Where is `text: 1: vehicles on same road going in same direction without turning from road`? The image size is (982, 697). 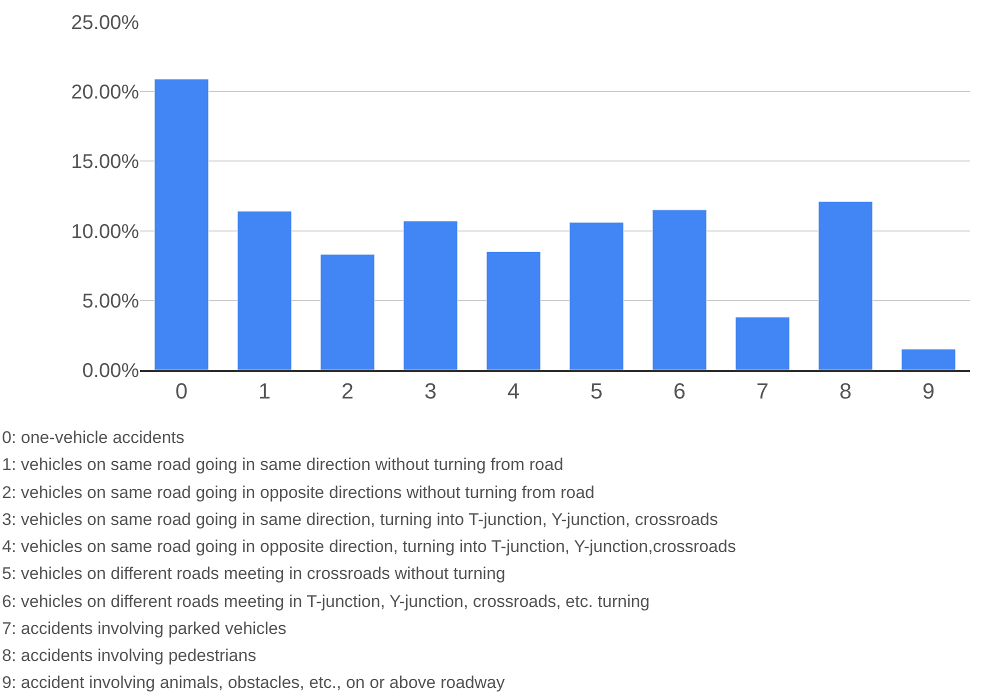 text: 1: vehicles on same road going in same direction without turning from road is located at coordinates (283, 464).